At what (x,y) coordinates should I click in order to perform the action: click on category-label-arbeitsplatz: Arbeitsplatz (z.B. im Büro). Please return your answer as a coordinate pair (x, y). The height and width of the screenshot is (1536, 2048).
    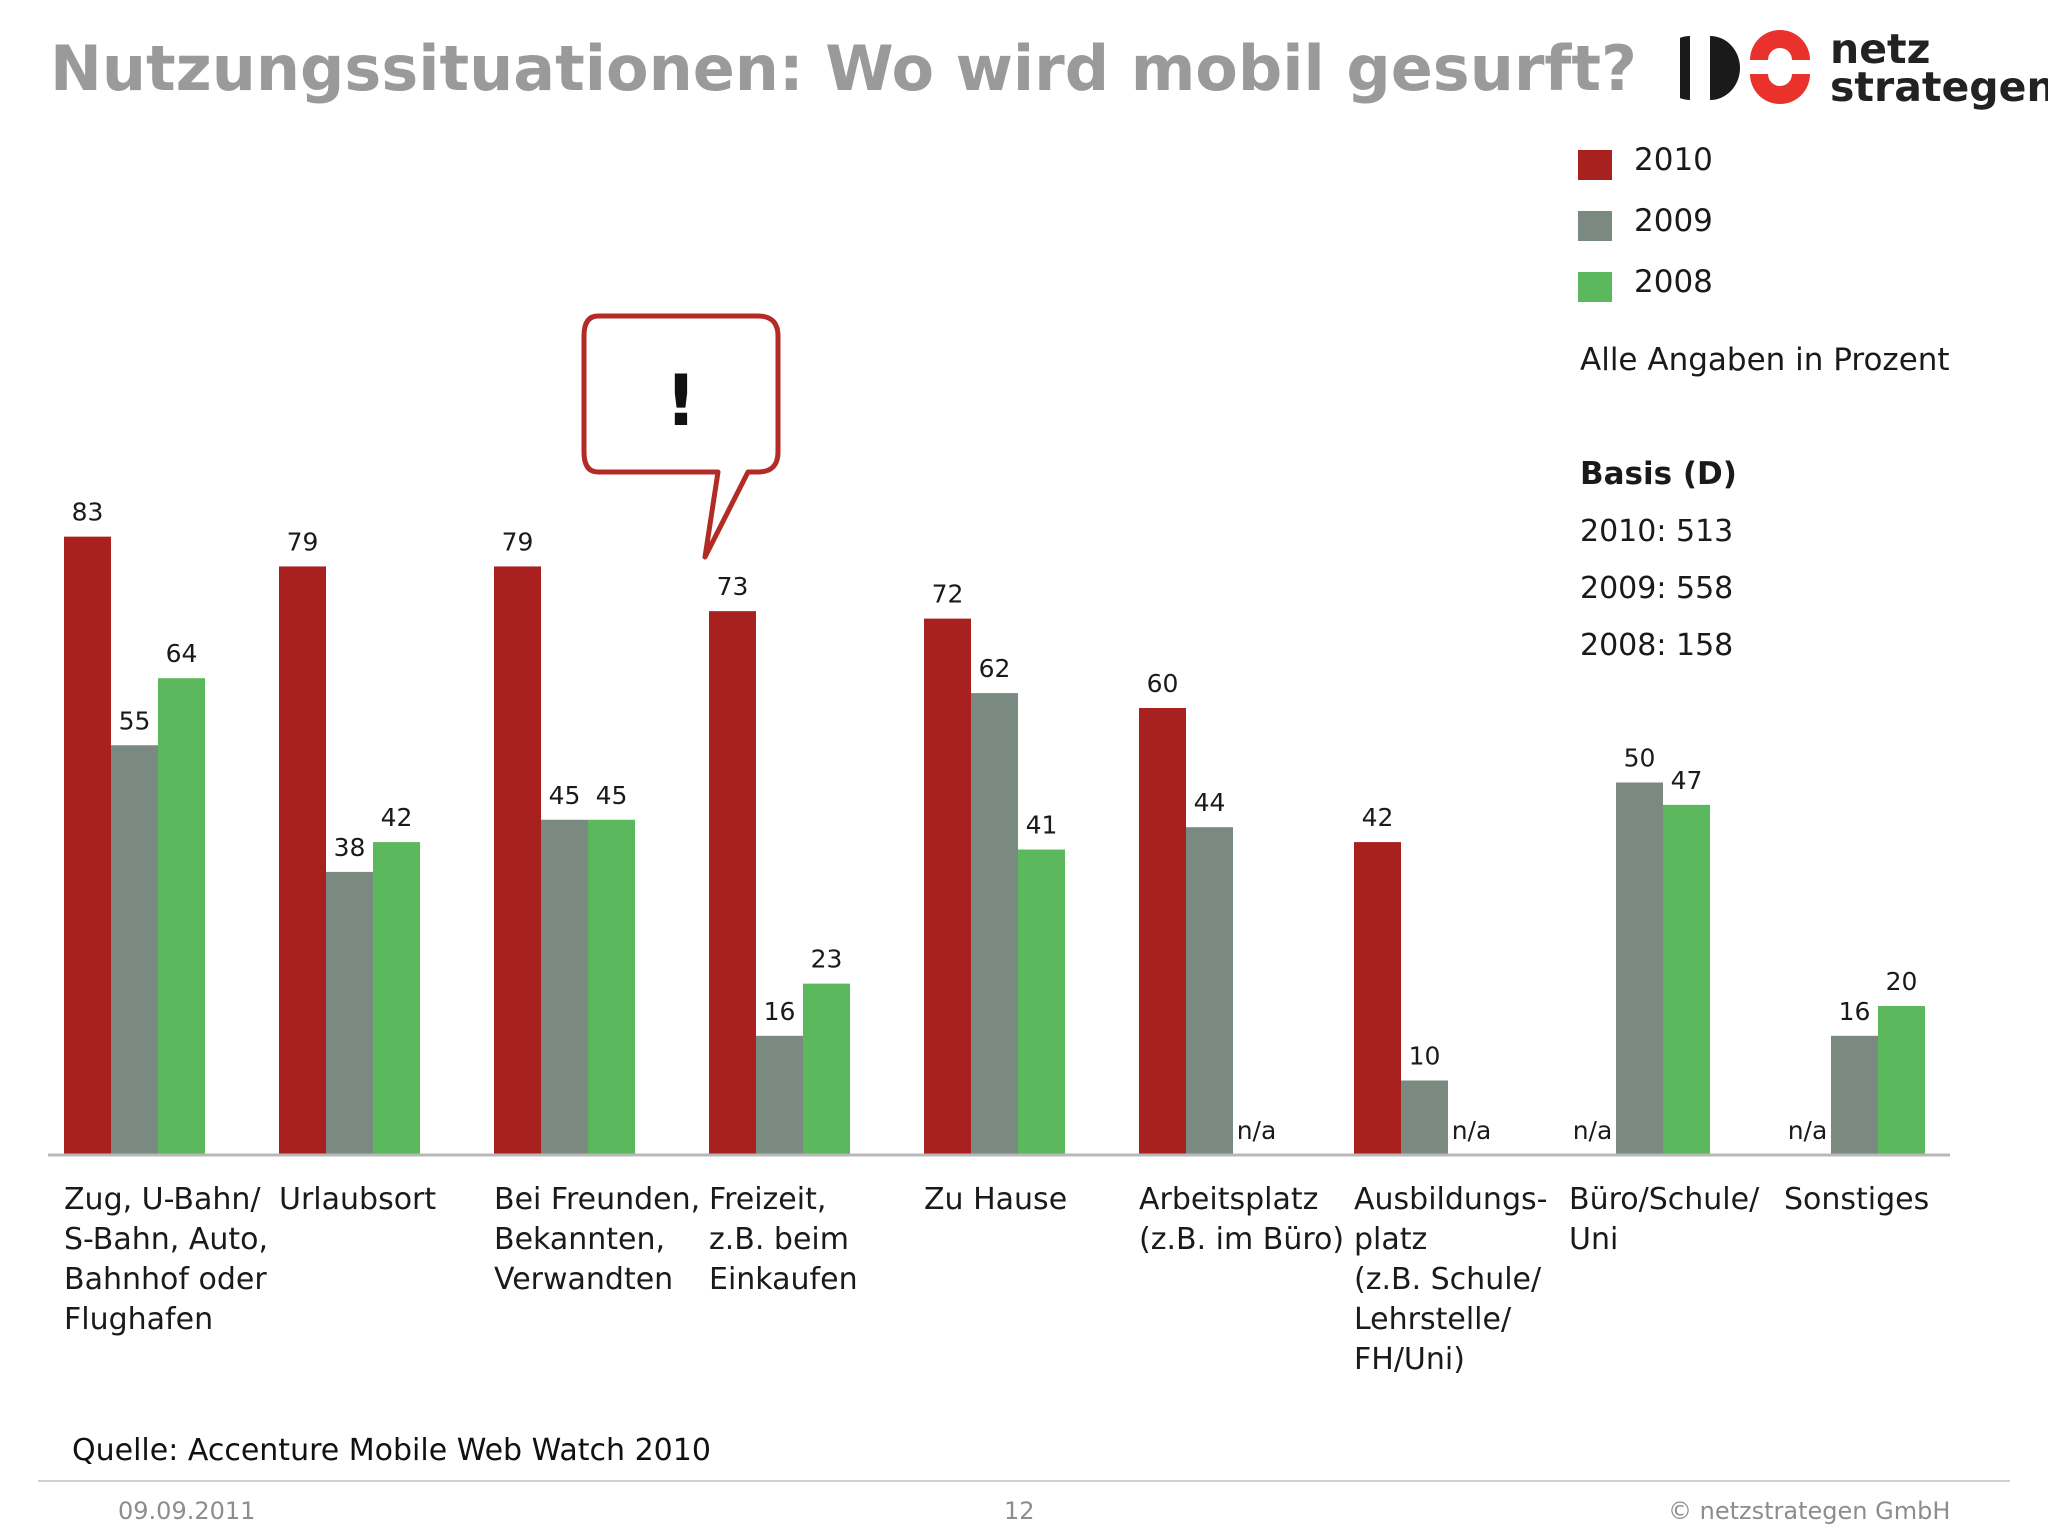
    Looking at the image, I should click on (1242, 1219).